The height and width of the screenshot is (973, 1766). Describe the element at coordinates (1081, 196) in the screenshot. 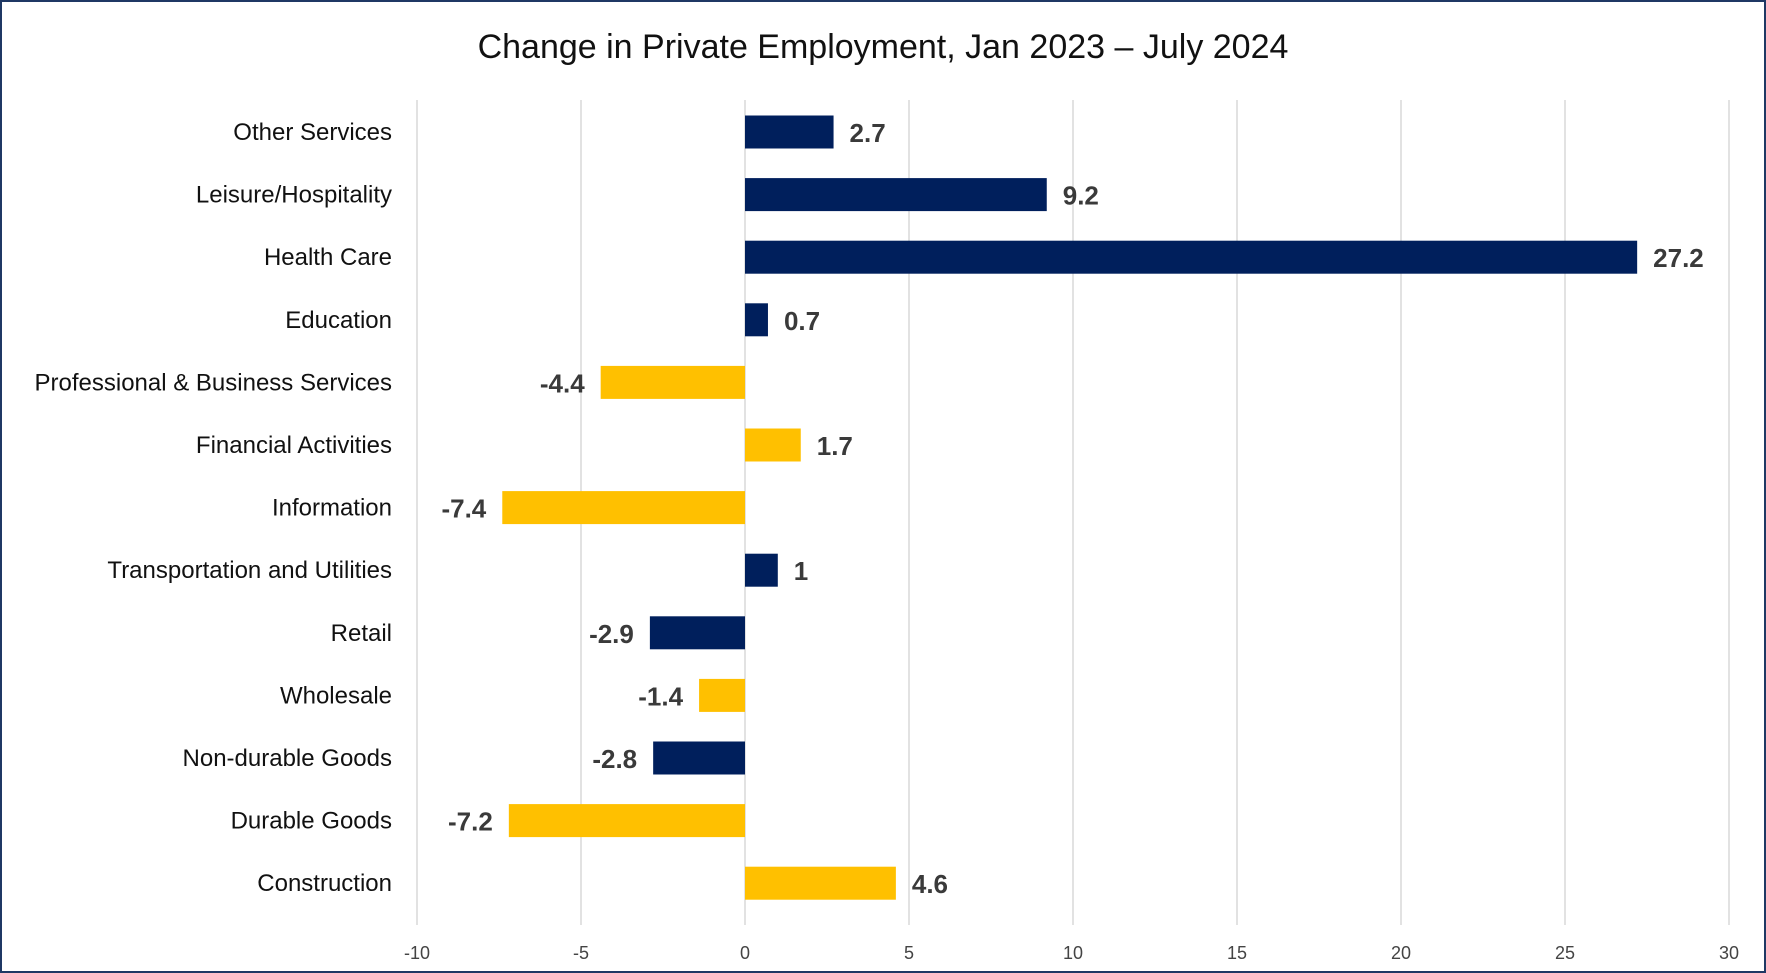

I see `data-label: 9.2` at that location.